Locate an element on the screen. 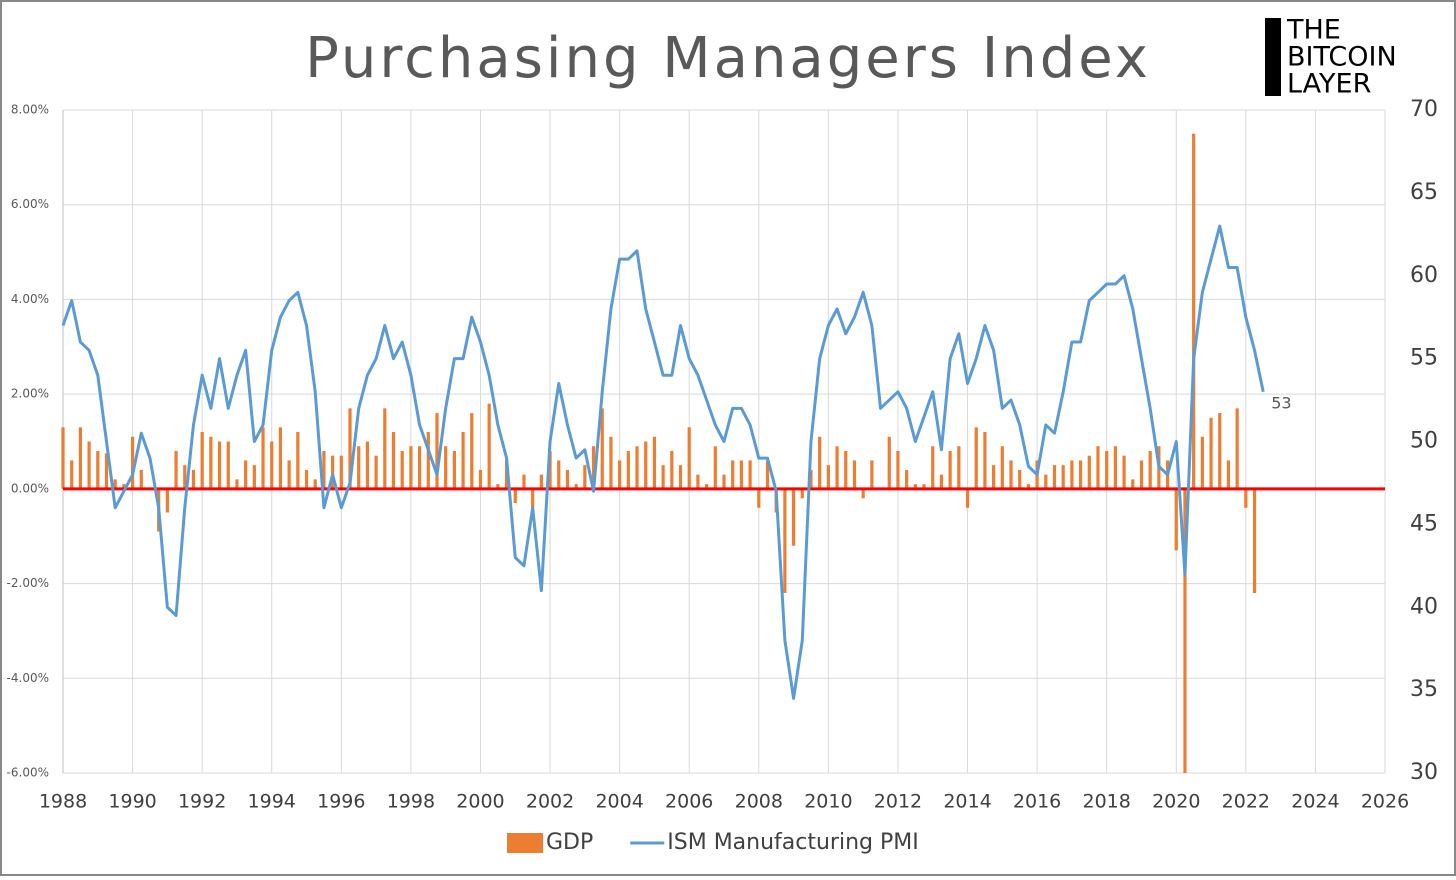 Image resolution: width=1456 pixels, height=880 pixels. logo-text: THE is located at coordinates (1313, 30).